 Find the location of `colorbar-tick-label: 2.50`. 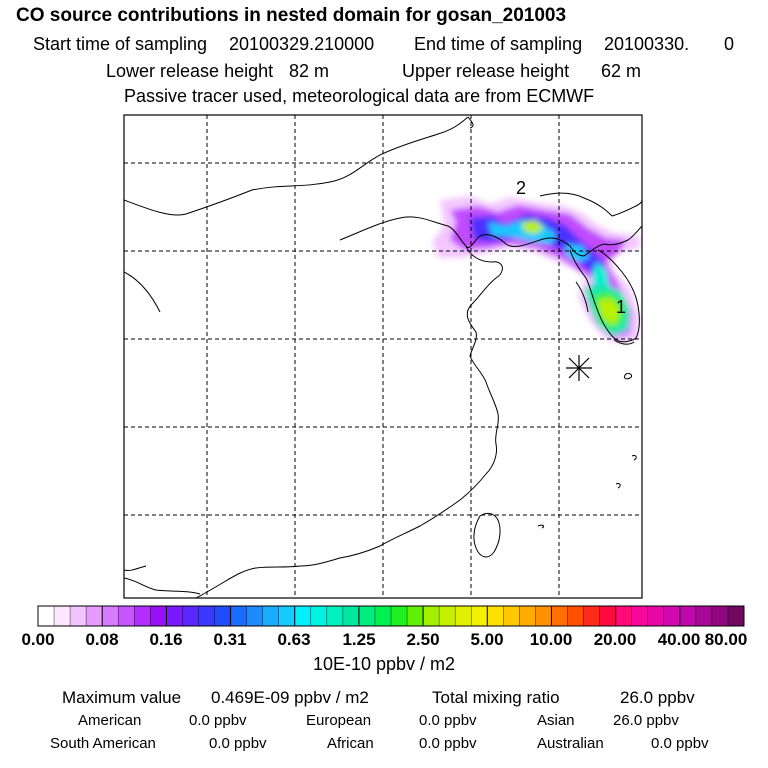

colorbar-tick-label: 2.50 is located at coordinates (423, 639).